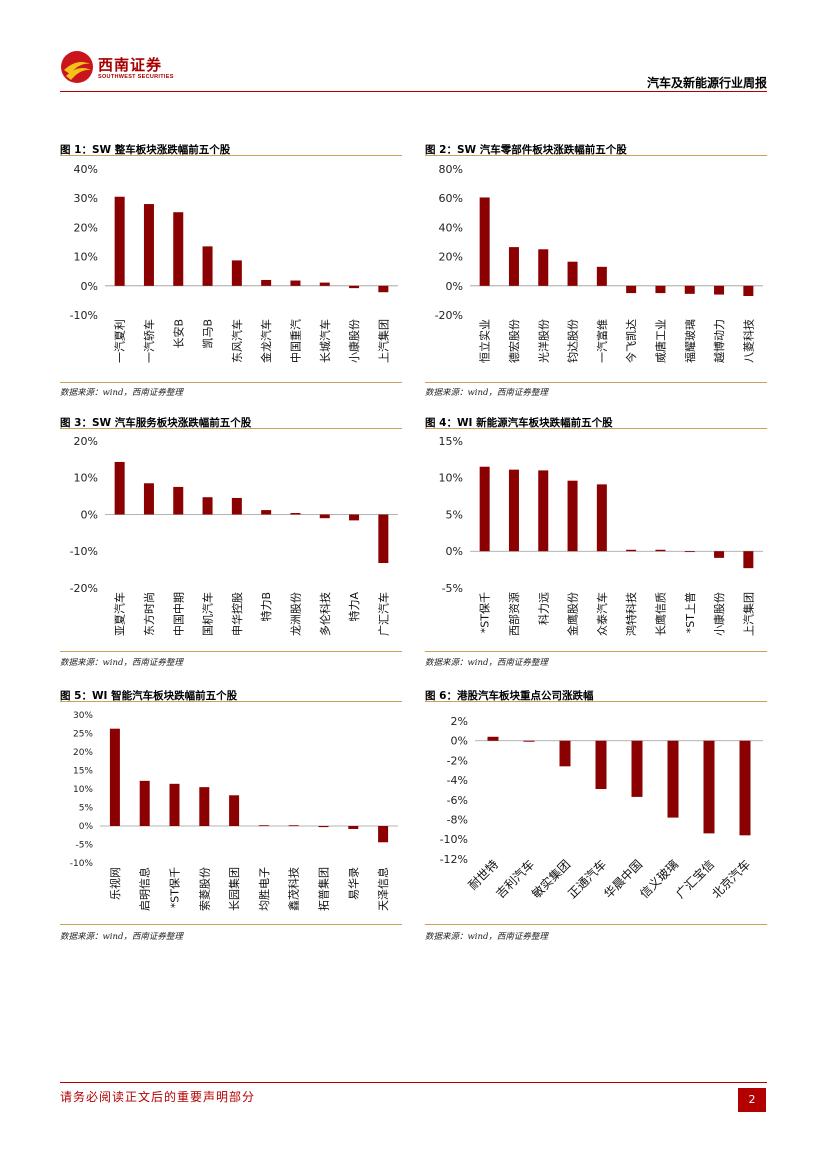 The width and height of the screenshot is (827, 1169). Describe the element at coordinates (660, 289) in the screenshot. I see `bar-威唐工业` at that location.